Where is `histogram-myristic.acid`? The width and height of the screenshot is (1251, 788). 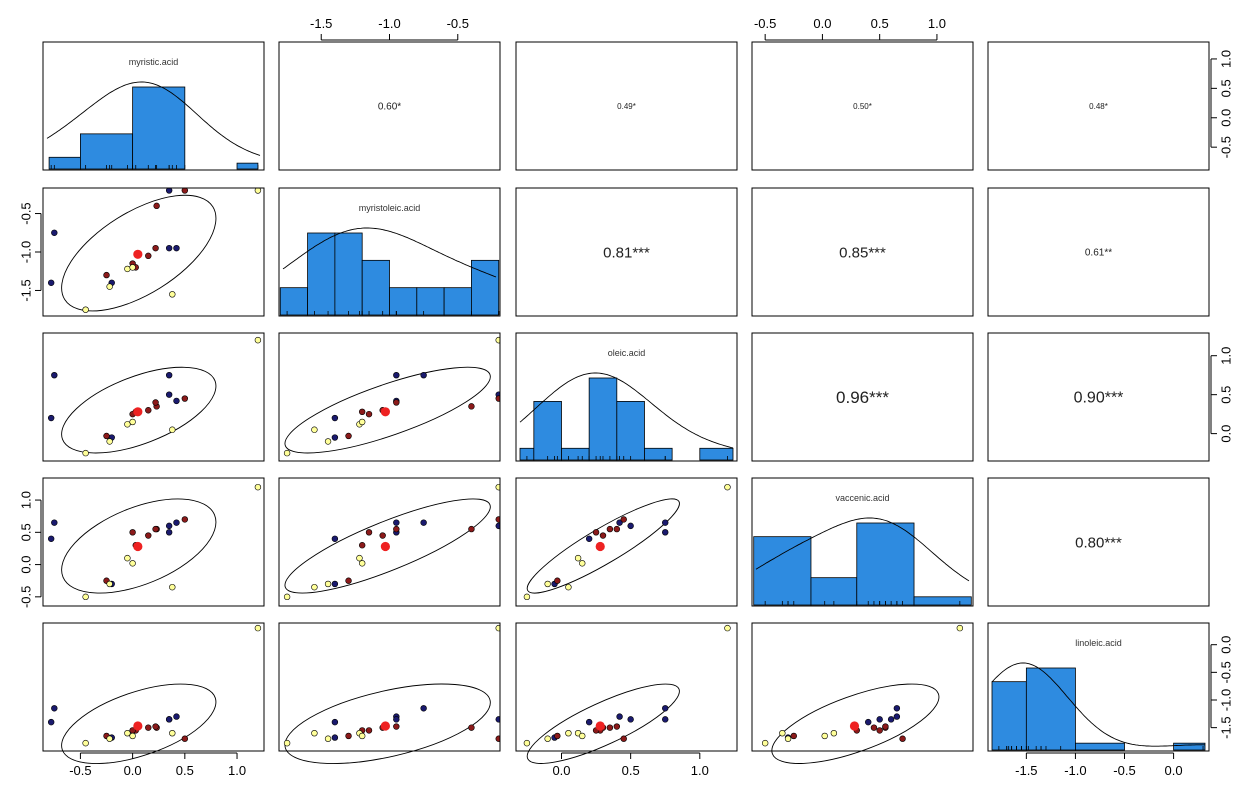
histogram-myristic.acid is located at coordinates (153, 125).